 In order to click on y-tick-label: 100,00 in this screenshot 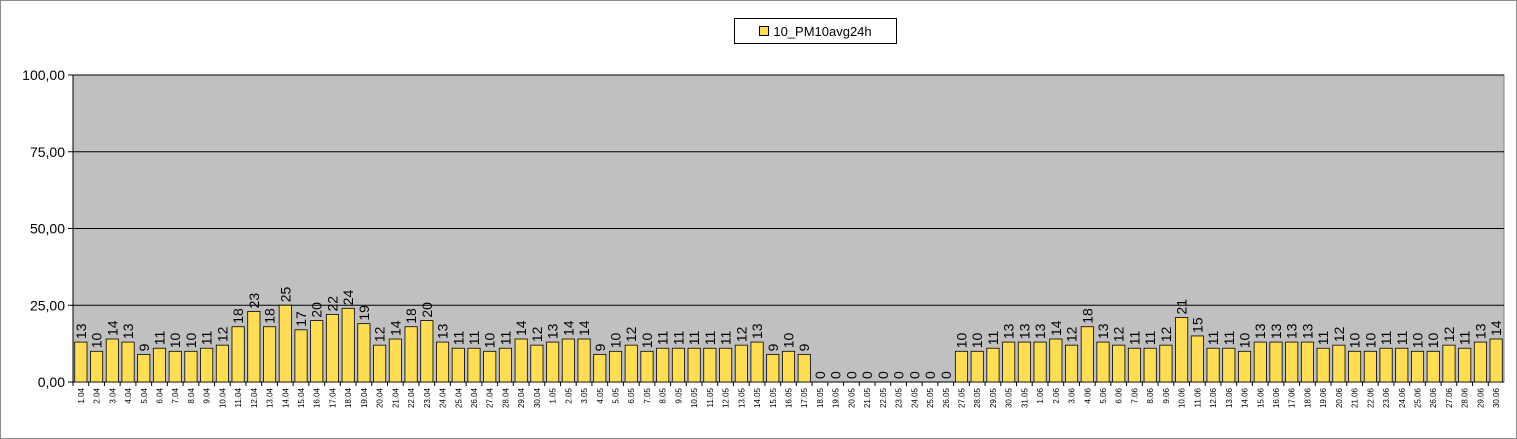, I will do `click(43, 75)`.